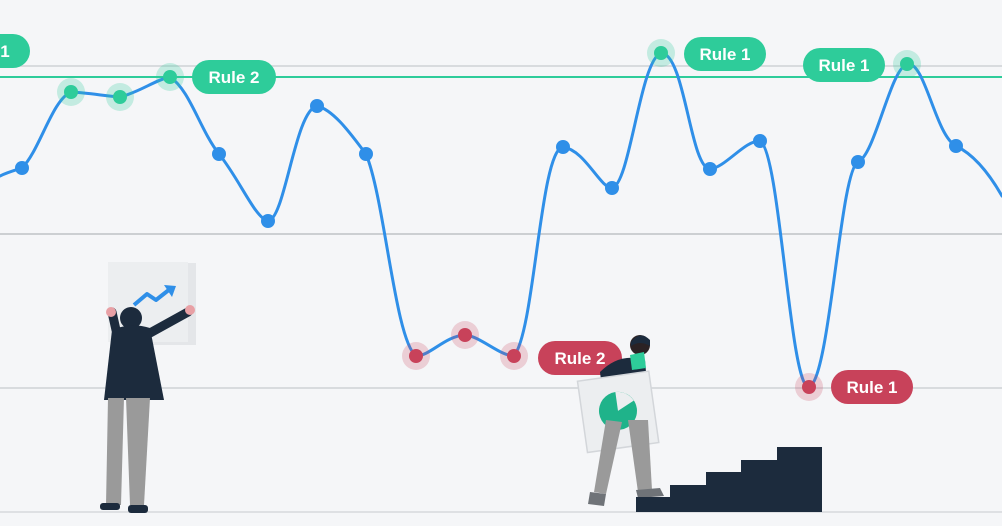 The width and height of the screenshot is (1002, 526). What do you see at coordinates (620, 420) in the screenshot?
I see `person-carrying-pie-chart-icon` at bounding box center [620, 420].